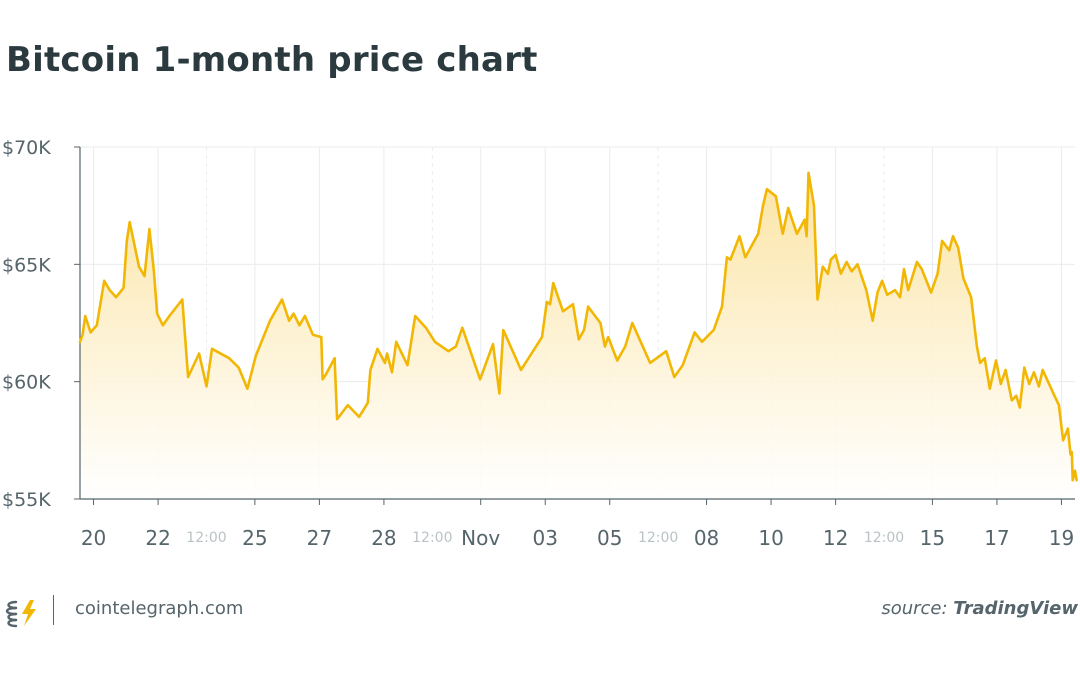 This screenshot has height=675, width=1080. Describe the element at coordinates (835, 538) in the screenshot. I see `x-tick-label: 12` at that location.